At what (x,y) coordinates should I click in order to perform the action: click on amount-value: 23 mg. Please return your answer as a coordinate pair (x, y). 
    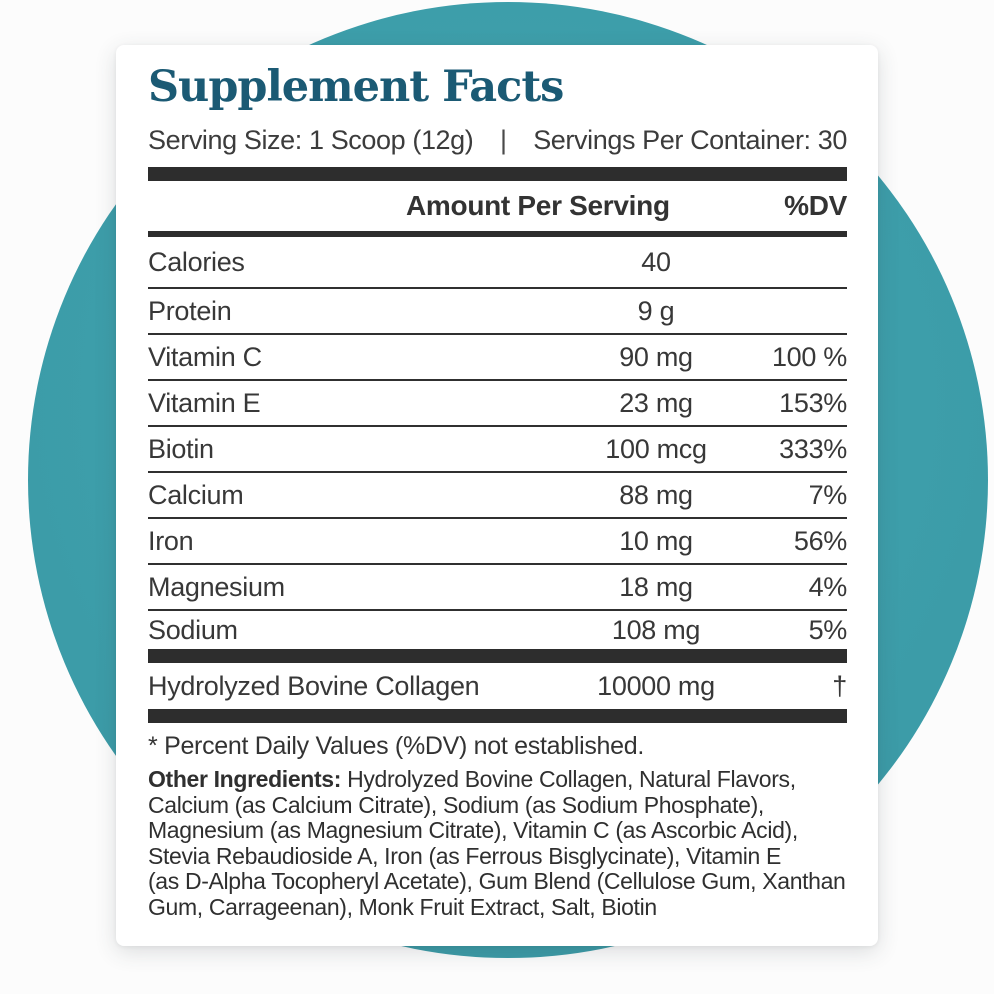
    Looking at the image, I should click on (656, 402).